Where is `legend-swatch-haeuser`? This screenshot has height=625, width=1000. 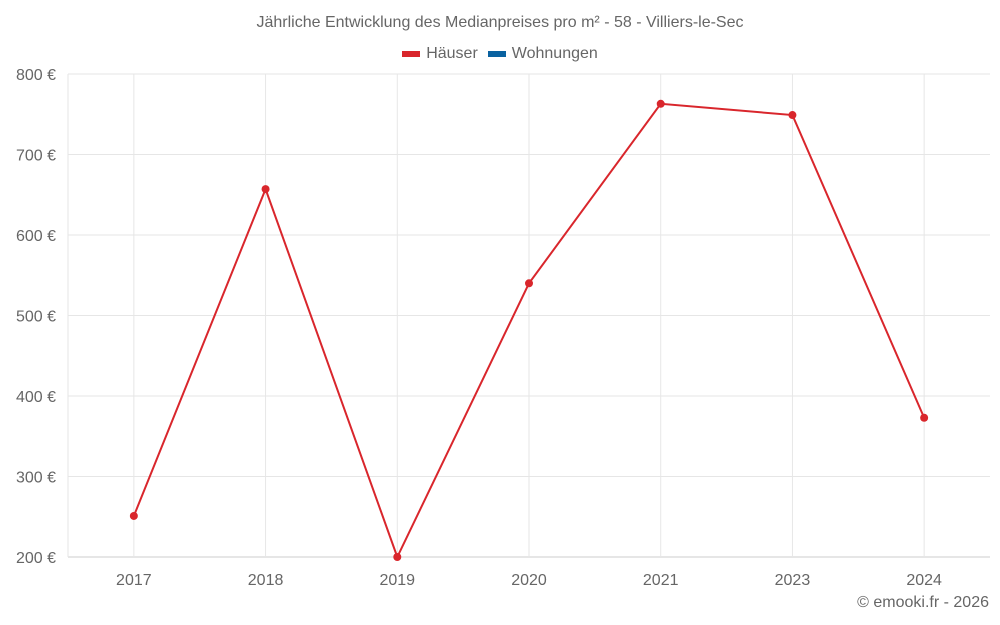
legend-swatch-haeuser is located at coordinates (411, 54).